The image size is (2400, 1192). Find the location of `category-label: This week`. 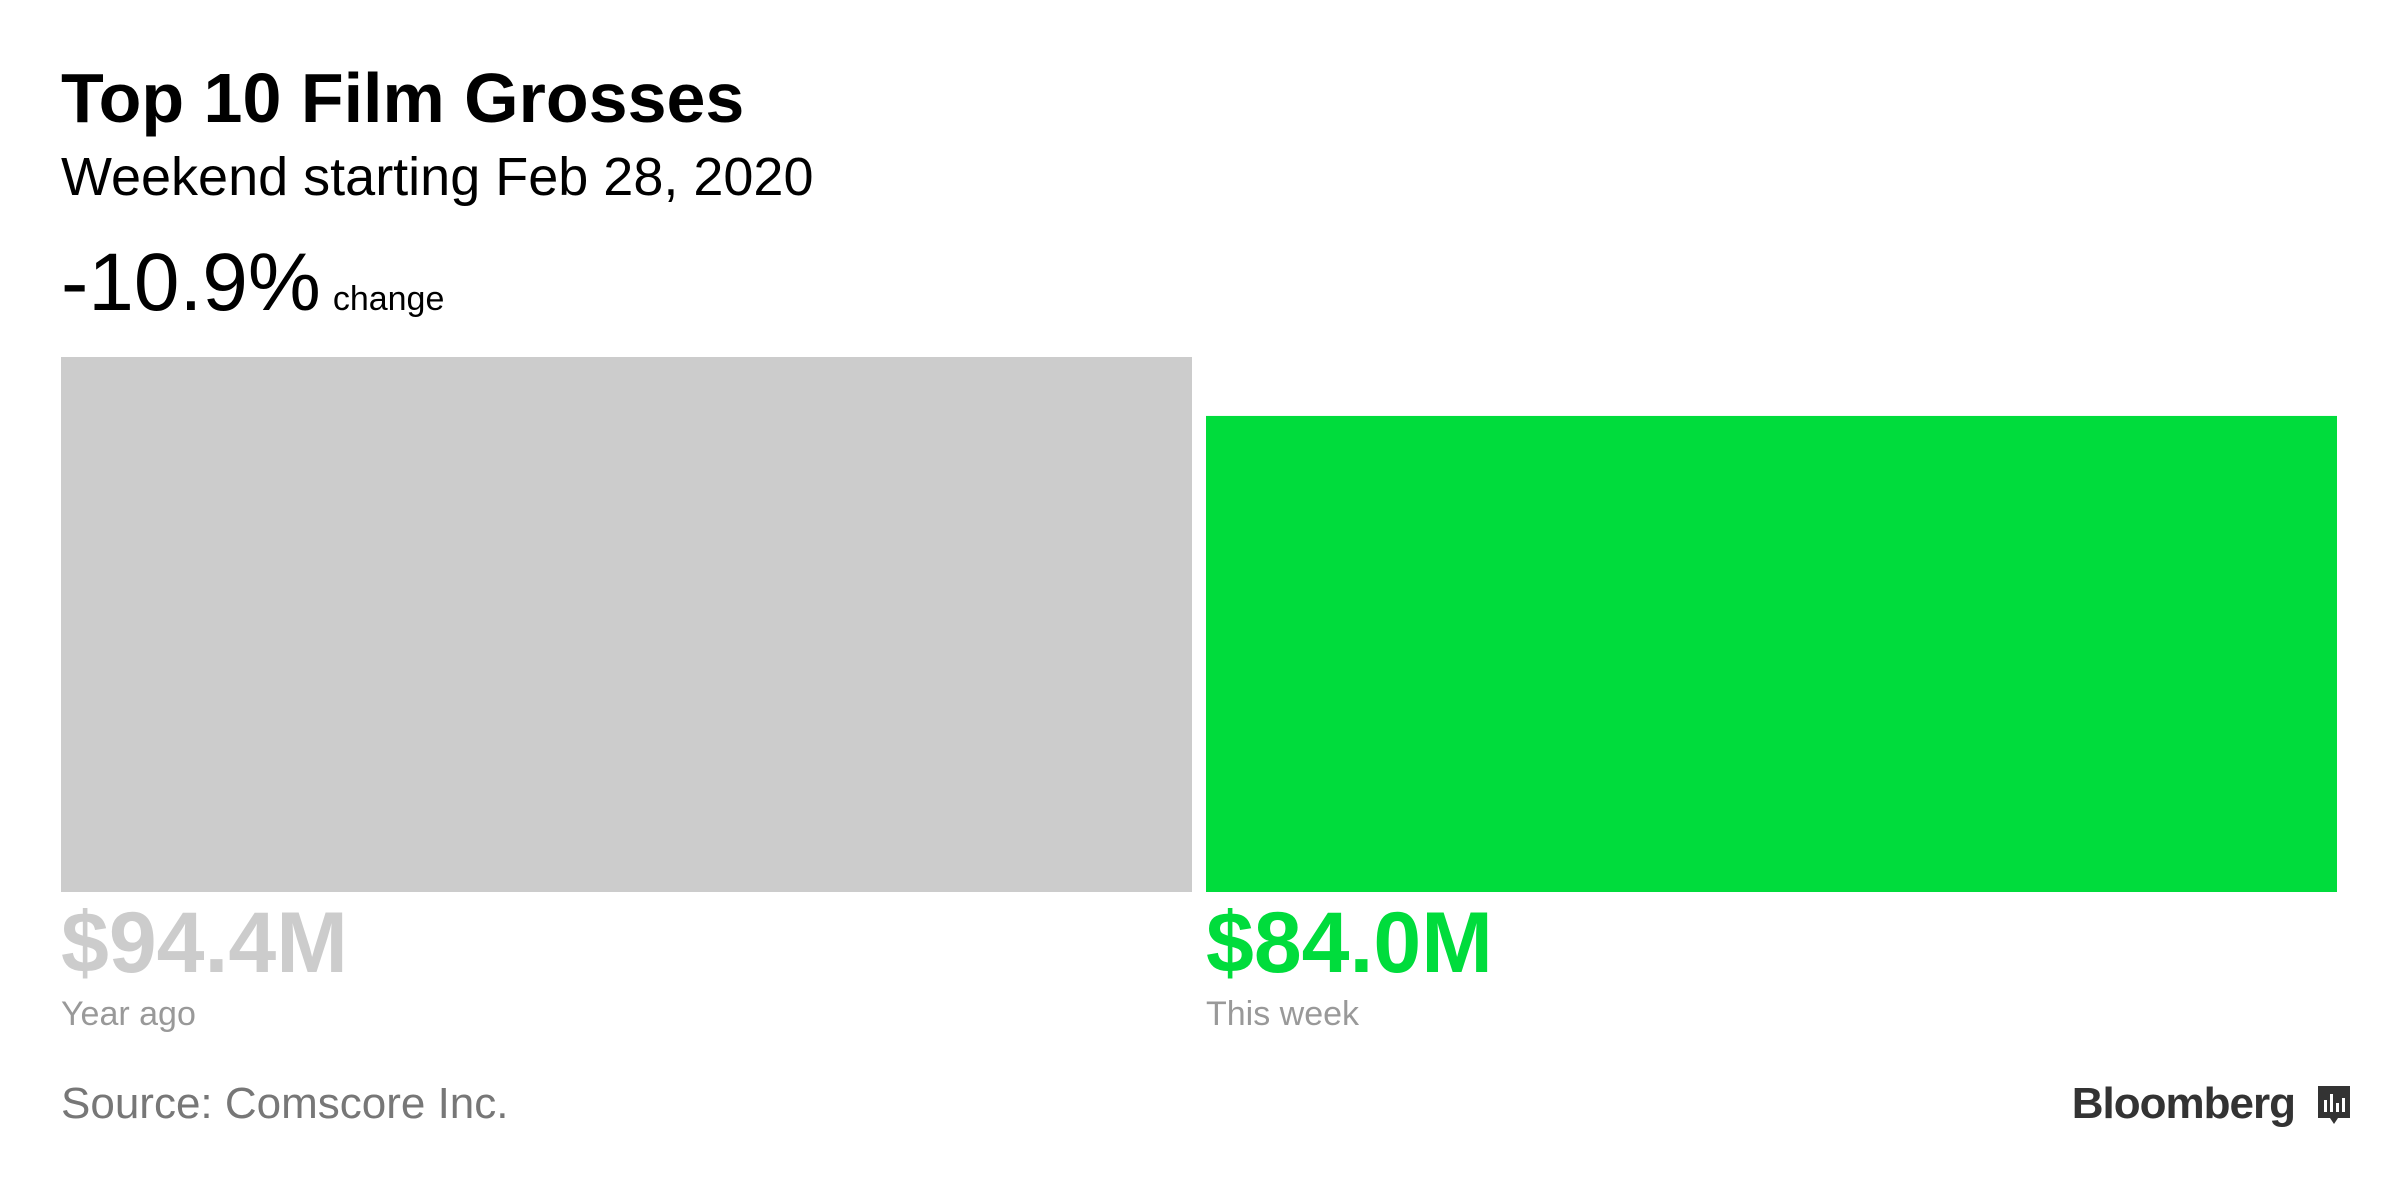

category-label: This week is located at coordinates (1283, 1014).